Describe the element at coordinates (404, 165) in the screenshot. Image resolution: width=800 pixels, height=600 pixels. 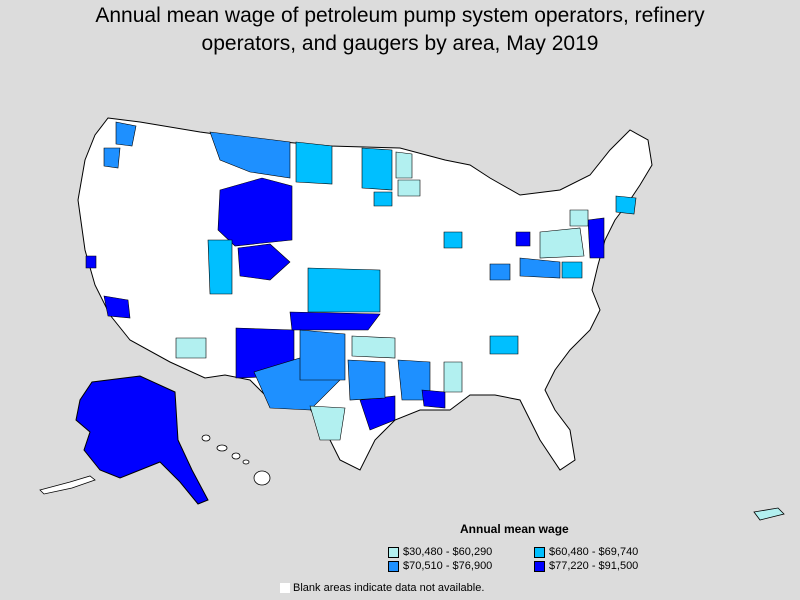
I see `region-nd-east` at that location.